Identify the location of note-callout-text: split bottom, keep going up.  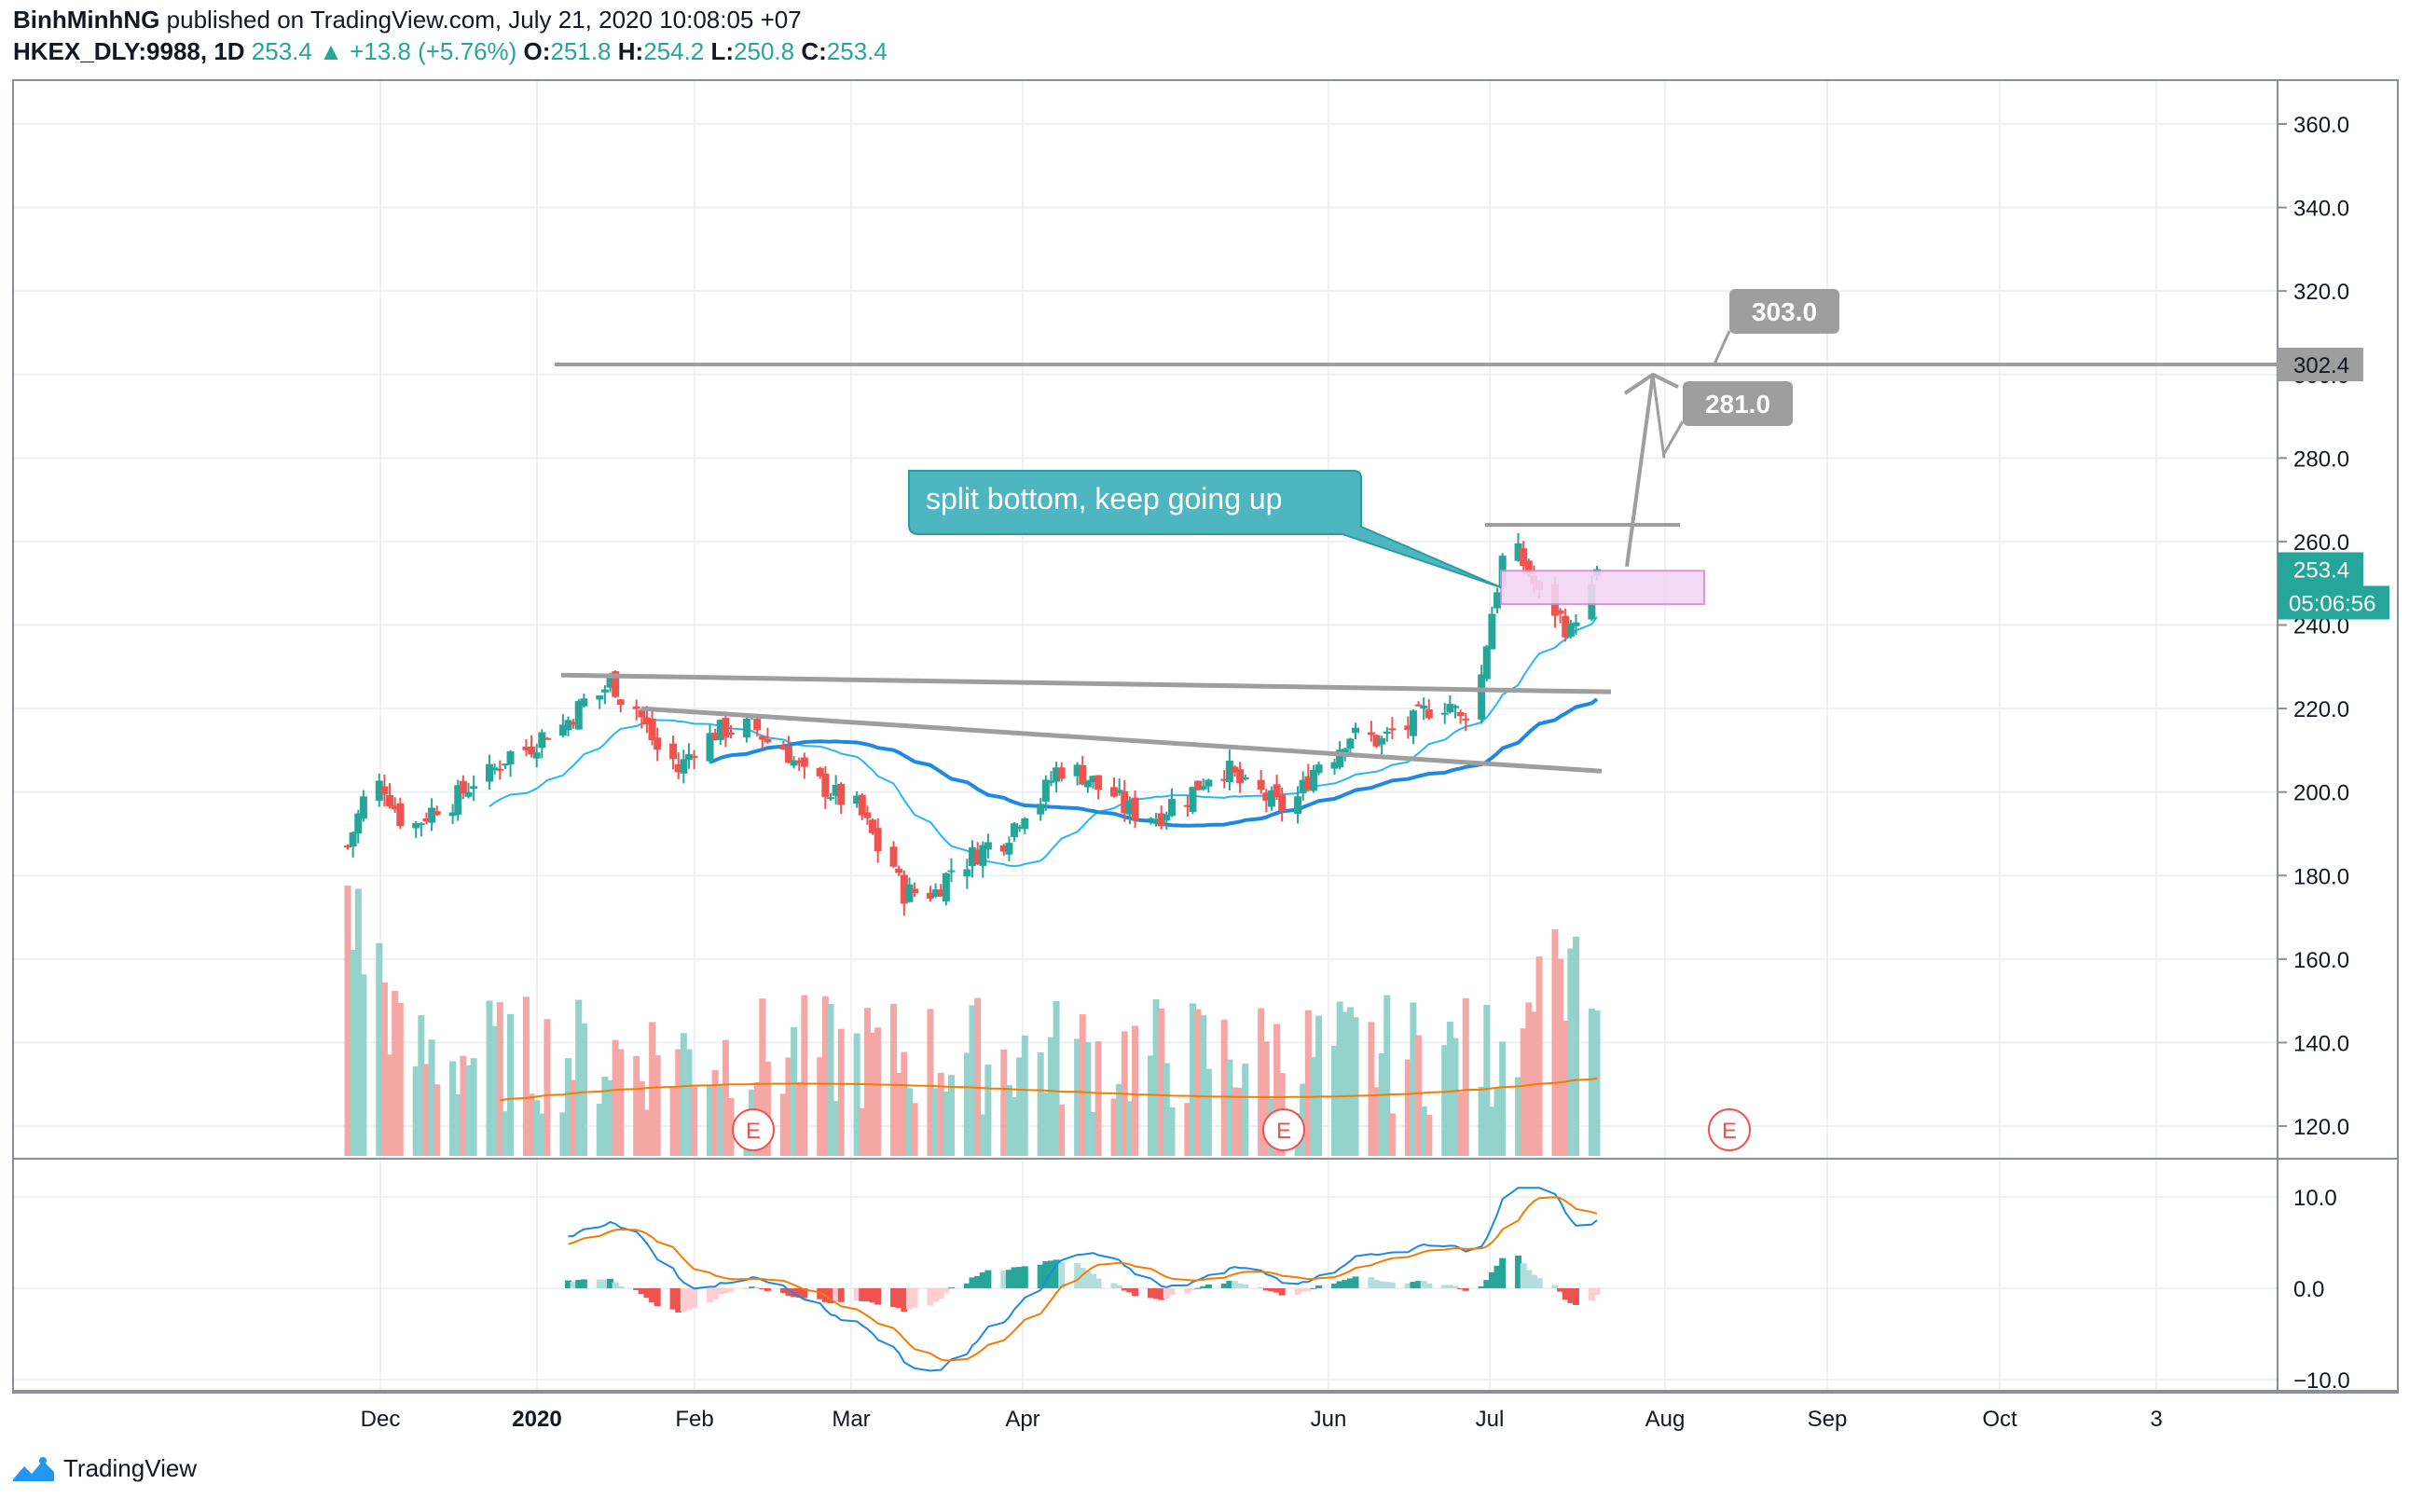
(1104, 498).